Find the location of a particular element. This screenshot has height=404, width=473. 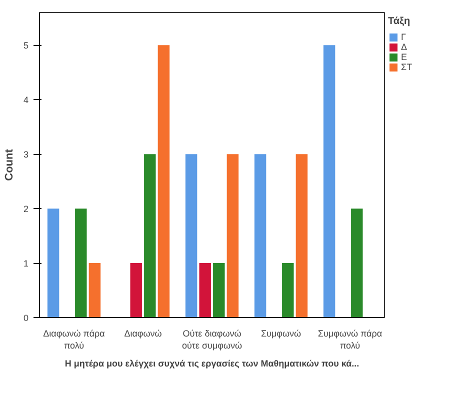

y-tick-label: 0 is located at coordinates (26, 318).